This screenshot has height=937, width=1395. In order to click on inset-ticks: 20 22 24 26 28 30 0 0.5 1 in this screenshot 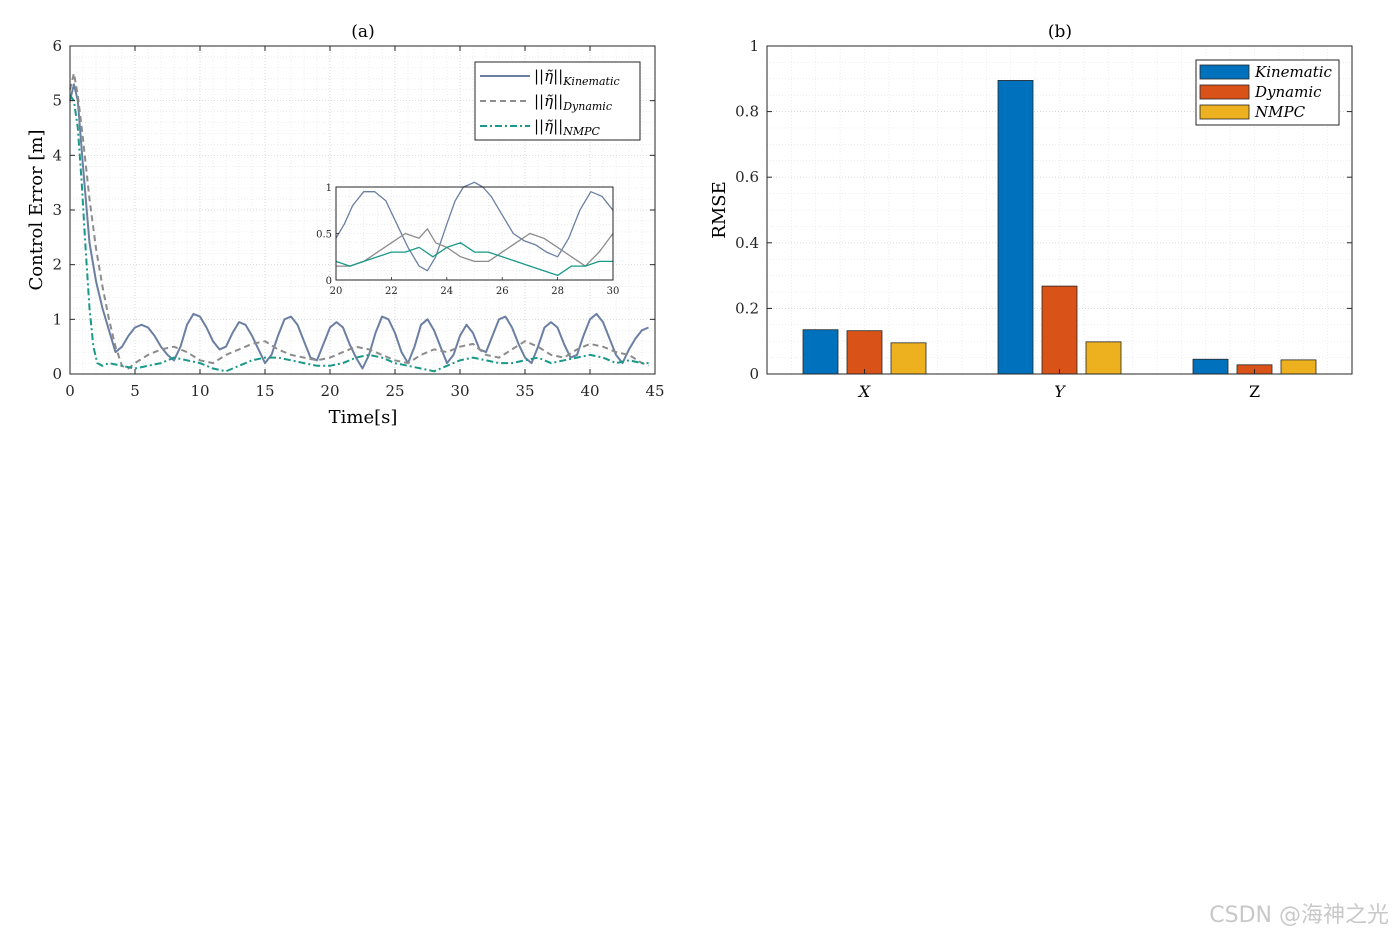, I will do `click(467, 240)`.